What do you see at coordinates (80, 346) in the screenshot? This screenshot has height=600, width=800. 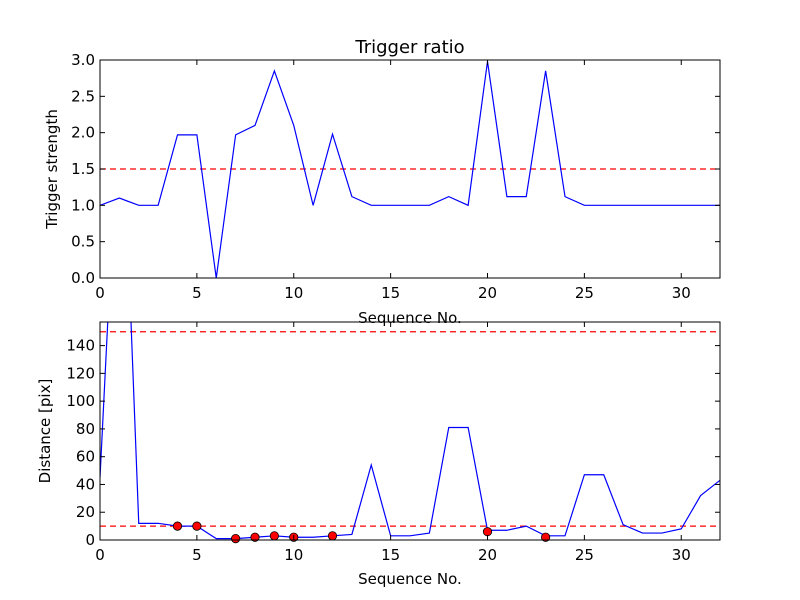 I see `y-tick-label: 140` at bounding box center [80, 346].